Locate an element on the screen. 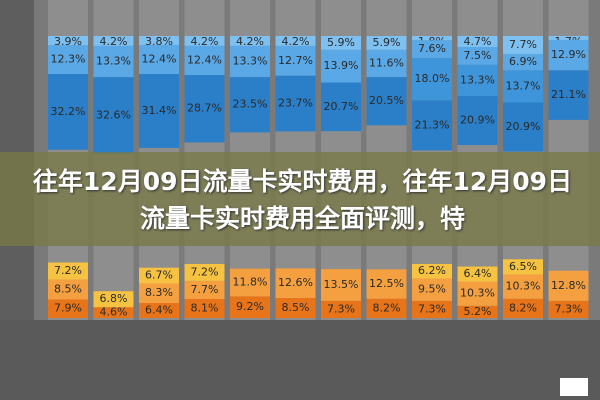 This screenshot has height=400, width=600. value-label: 31.4% is located at coordinates (159, 110).